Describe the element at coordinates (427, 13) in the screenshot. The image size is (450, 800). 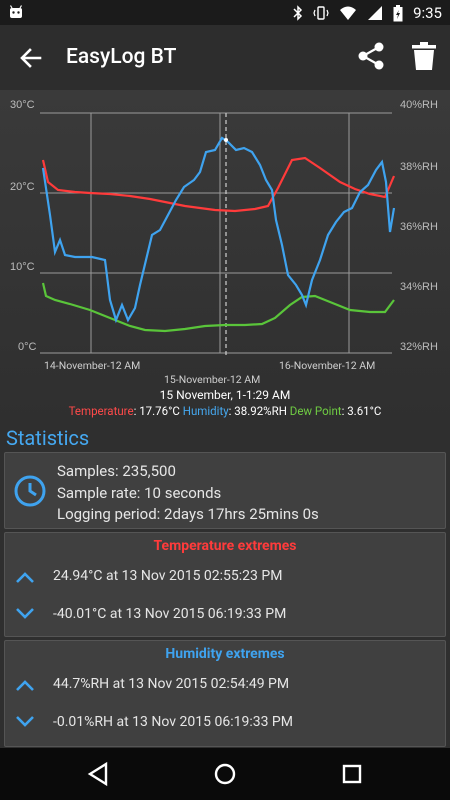
I see `clock-time: 9:35` at that location.